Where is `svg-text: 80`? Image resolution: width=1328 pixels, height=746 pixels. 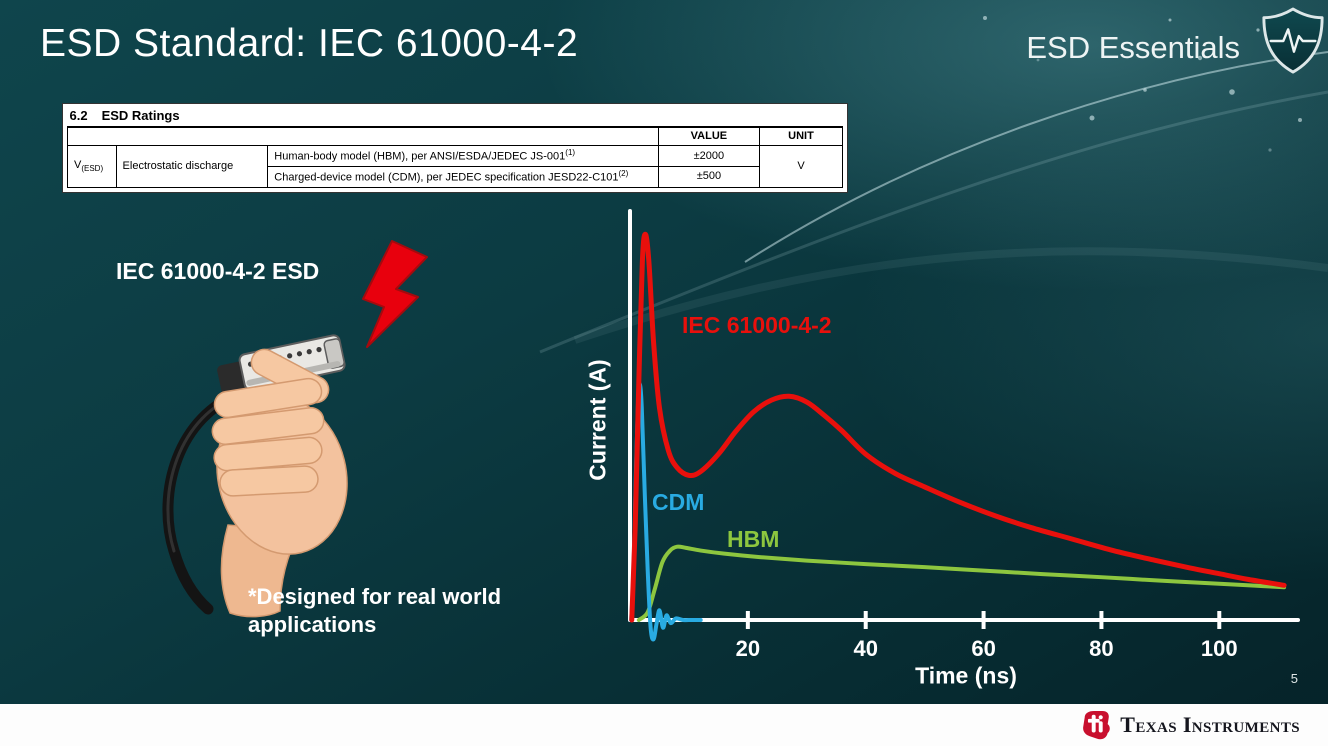
svg-text: 80 is located at coordinates (1101, 648).